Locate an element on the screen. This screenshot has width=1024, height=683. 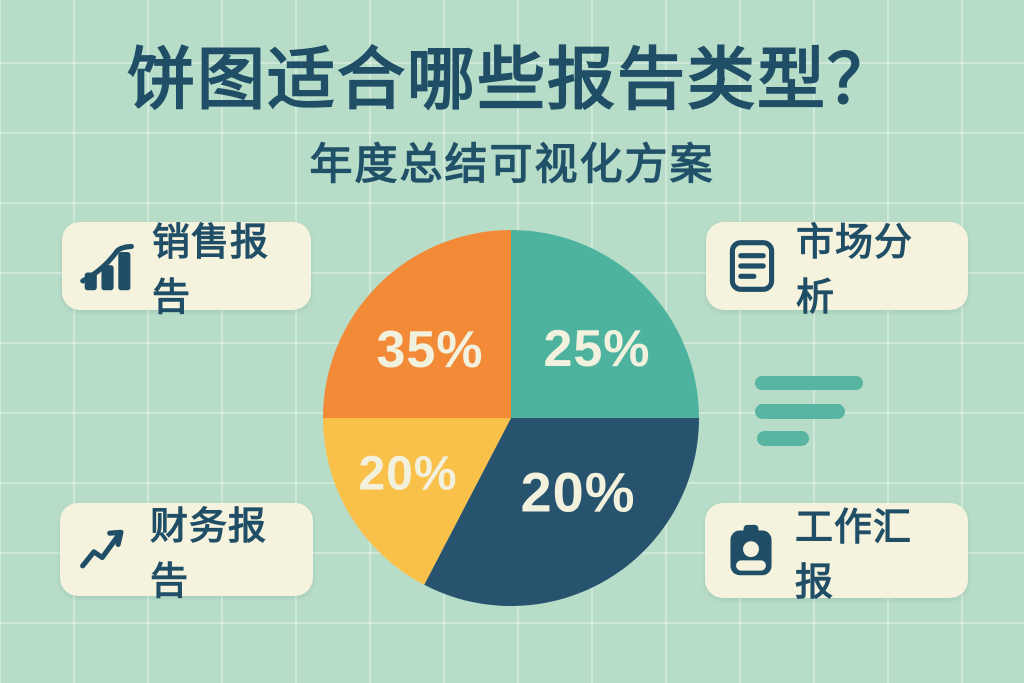
pie-label-25: 25% is located at coordinates (597, 349).